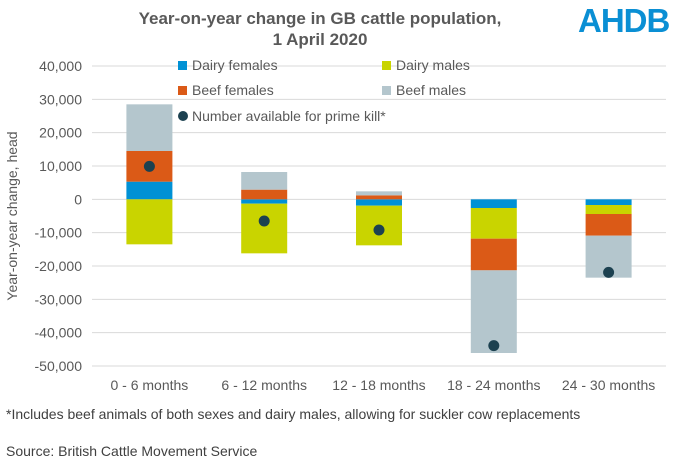 This screenshot has width=681, height=465. What do you see at coordinates (264, 385) in the screenshot?
I see `x-tick-label: 6 - 12 months` at bounding box center [264, 385].